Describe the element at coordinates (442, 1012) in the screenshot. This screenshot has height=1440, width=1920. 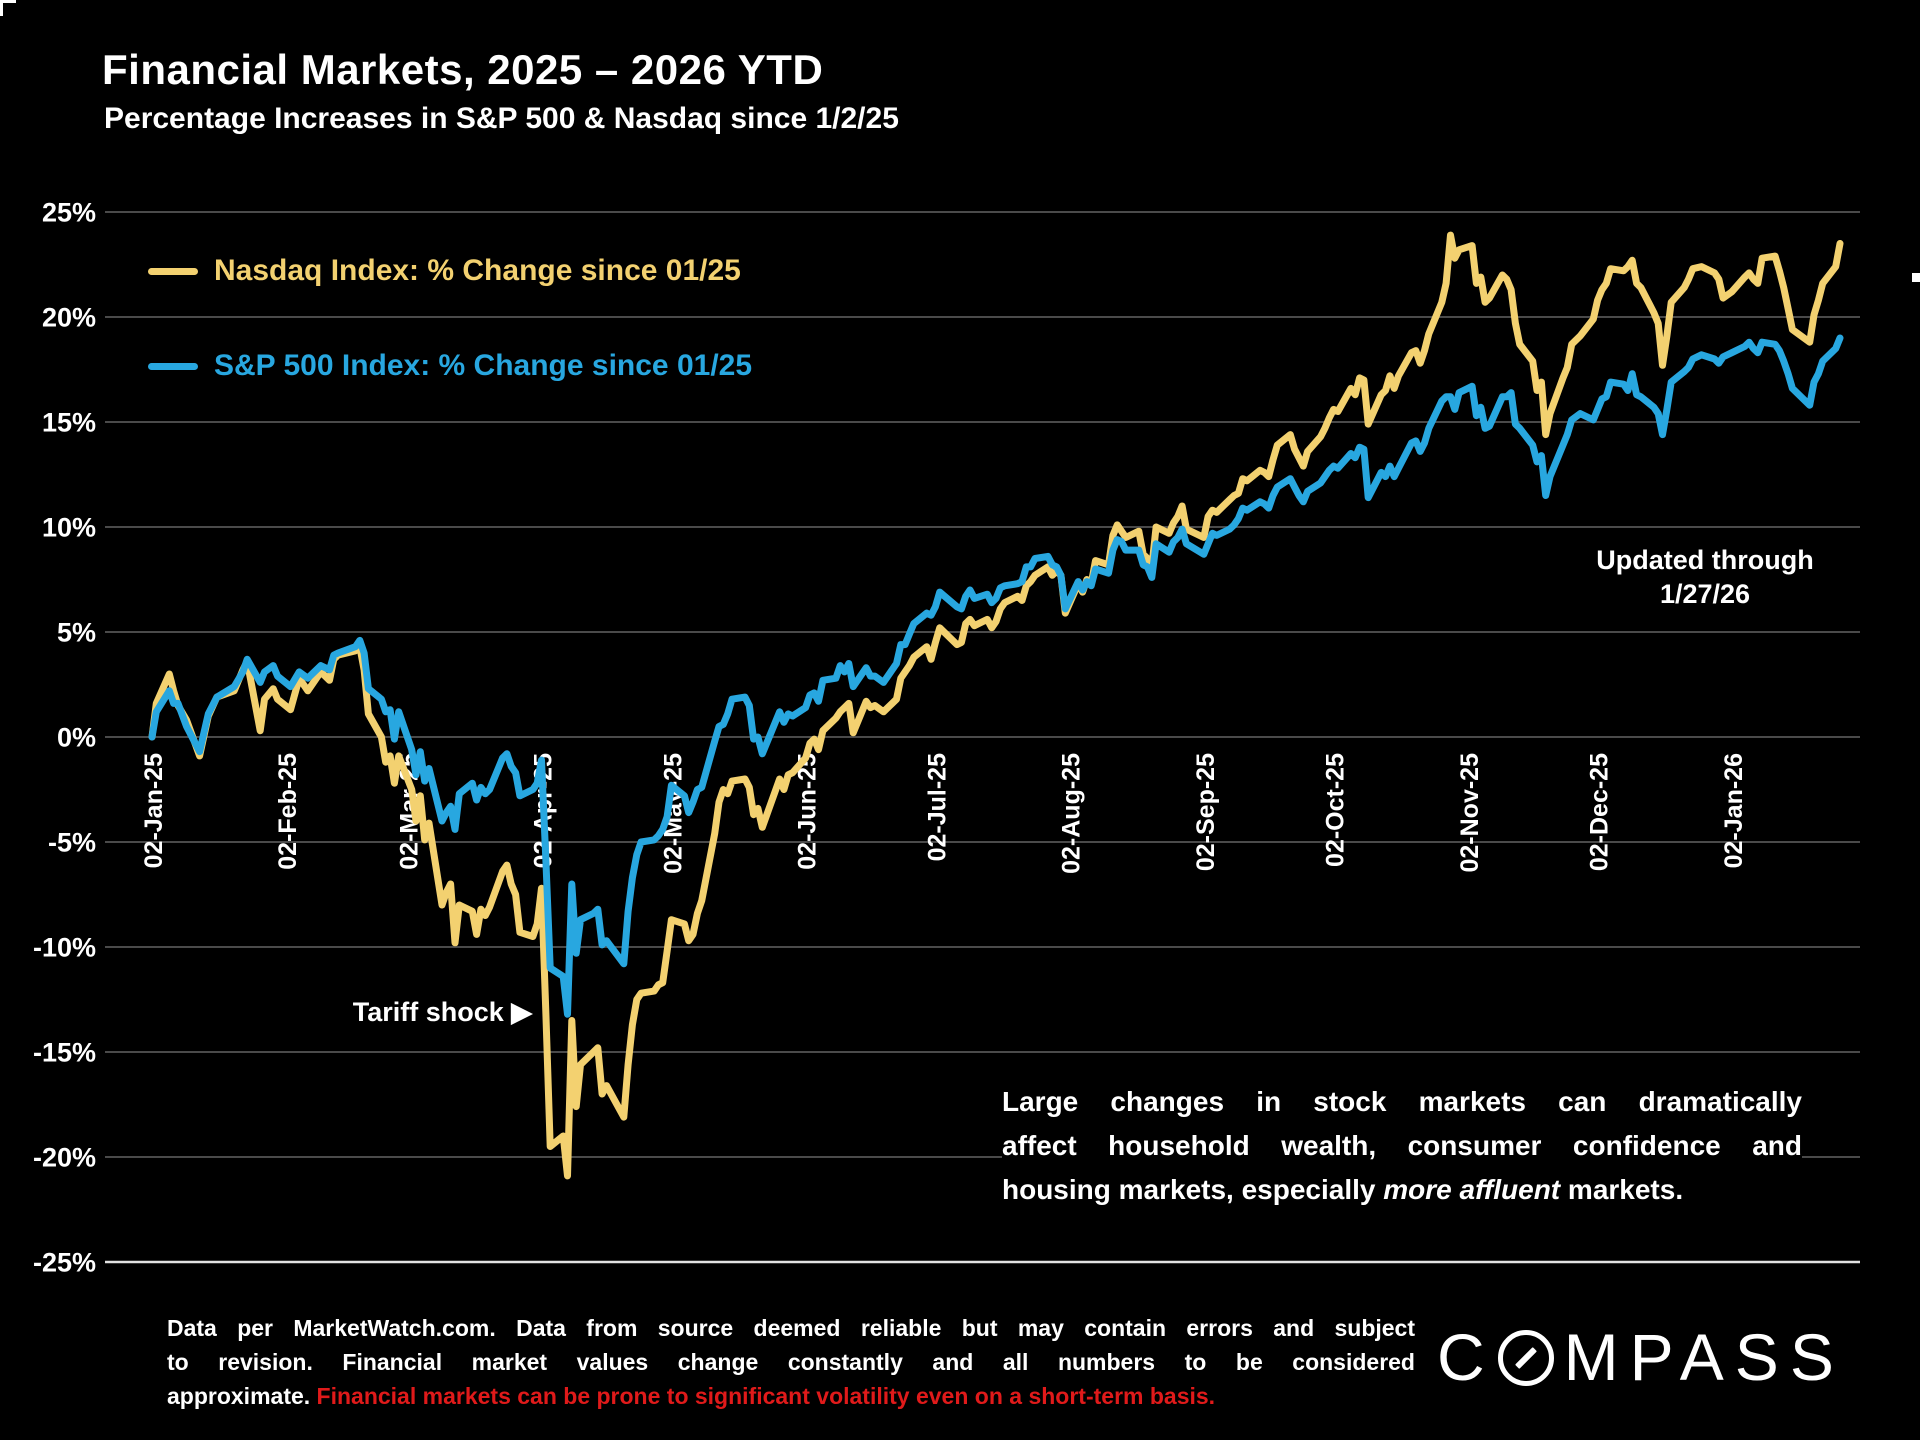
I see `tariff-shock-annotation: Tariff shock ▶` at that location.